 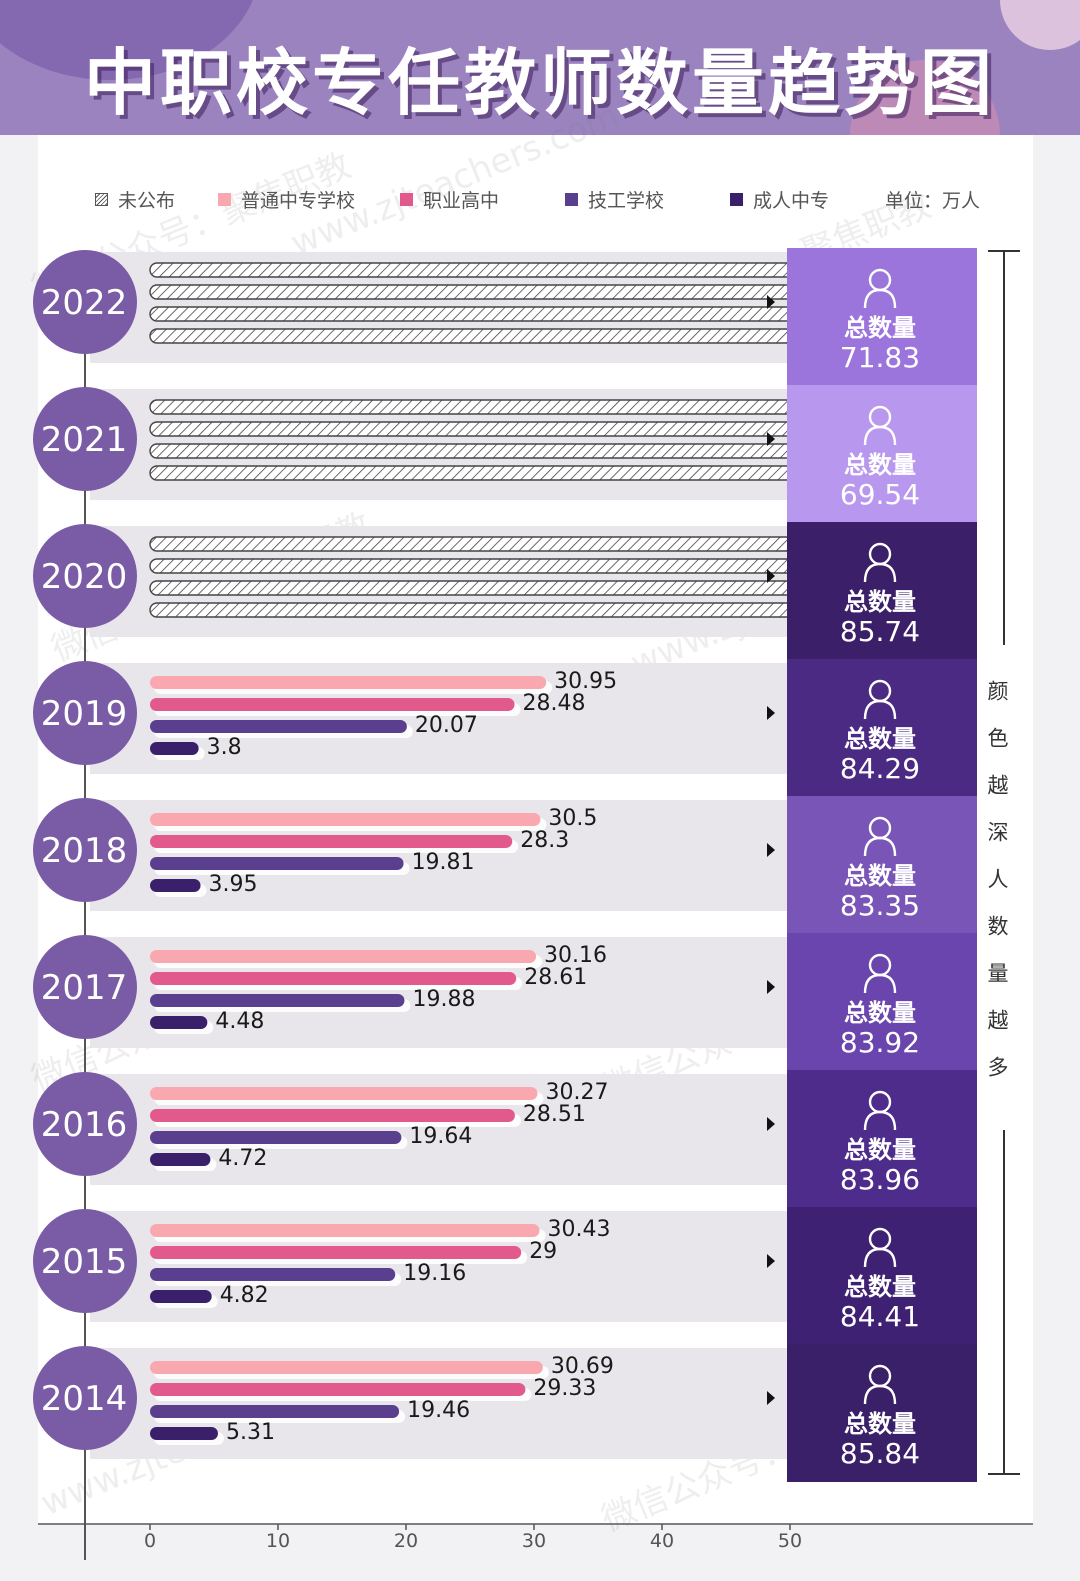 What do you see at coordinates (250, 1432) in the screenshot?
I see `value-label: 5.31` at bounding box center [250, 1432].